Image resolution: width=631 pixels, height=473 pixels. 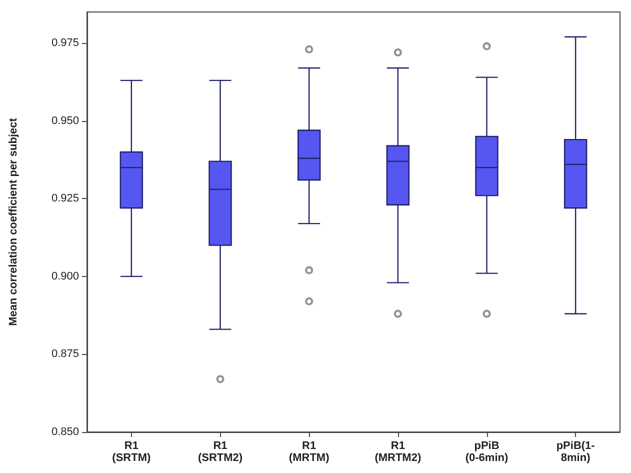 What do you see at coordinates (65, 276) in the screenshot?
I see `y-tick-label: 0.900` at bounding box center [65, 276].